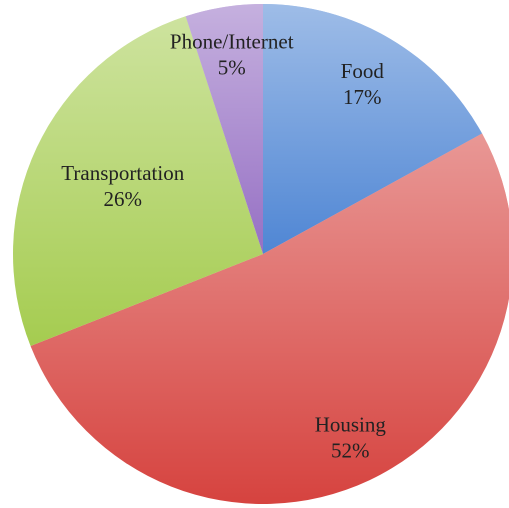 Image resolution: width=509 pixels, height=508 pixels. What do you see at coordinates (123, 199) in the screenshot?
I see `slice-value-label: 26%` at bounding box center [123, 199].